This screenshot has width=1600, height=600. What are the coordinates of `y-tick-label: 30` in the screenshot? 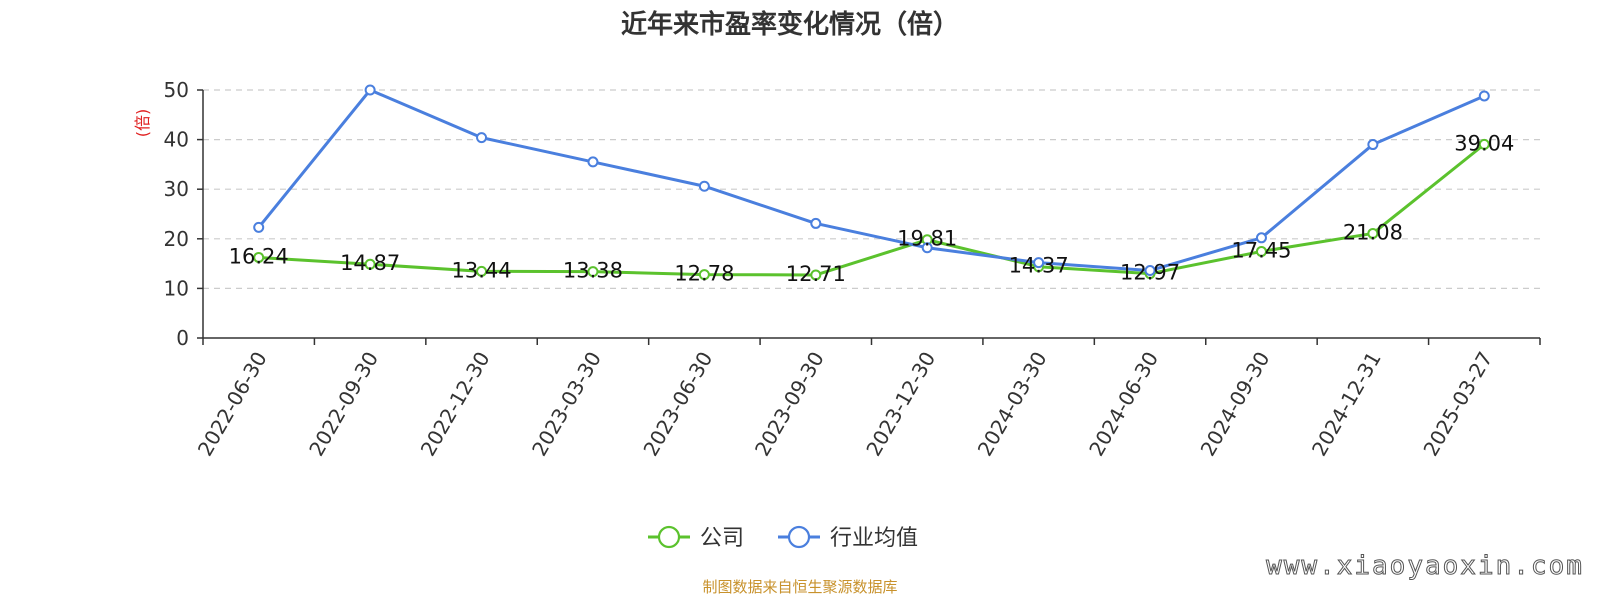 It's located at (176, 189).